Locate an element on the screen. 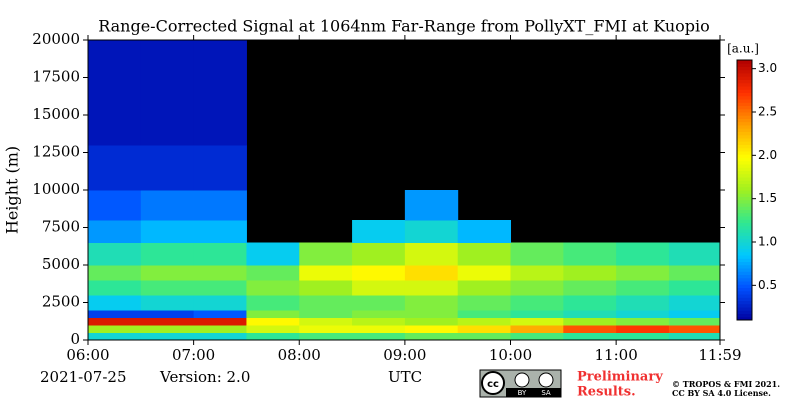 This screenshot has width=800, height=400. y-tick-label: 0 is located at coordinates (75, 339).